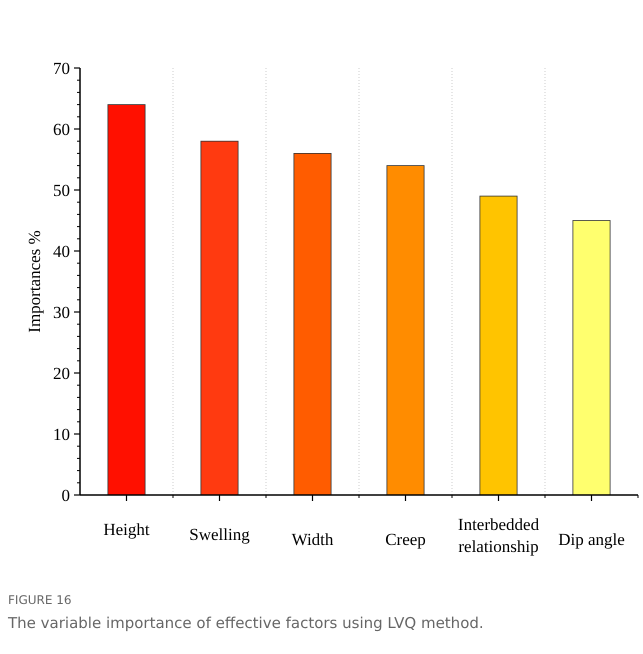 The height and width of the screenshot is (654, 643). I want to click on y-tick-label: 70, so click(61, 68).